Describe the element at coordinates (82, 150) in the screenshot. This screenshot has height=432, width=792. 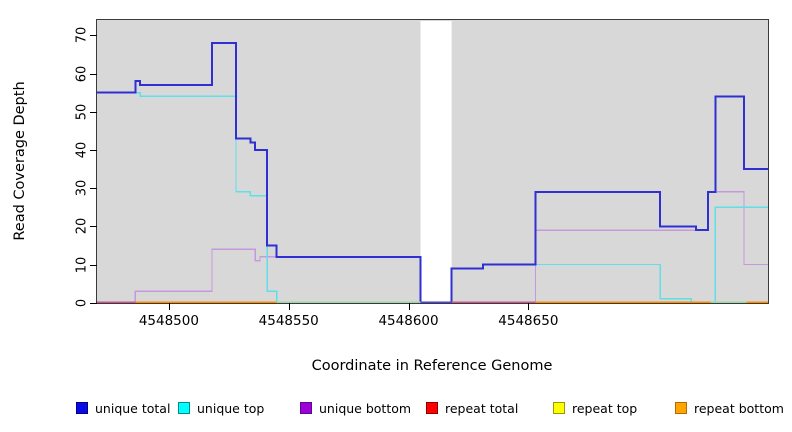
I see `y-tick-label: 40` at that location.